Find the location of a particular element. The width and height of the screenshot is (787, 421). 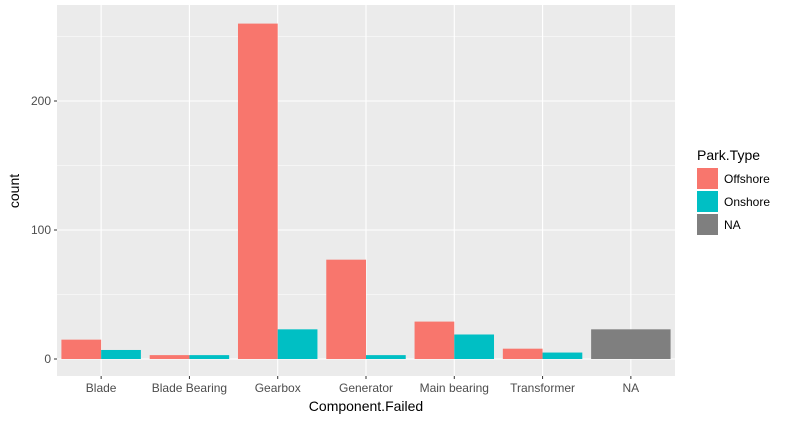

bar-offshore-transformer is located at coordinates (522, 353).